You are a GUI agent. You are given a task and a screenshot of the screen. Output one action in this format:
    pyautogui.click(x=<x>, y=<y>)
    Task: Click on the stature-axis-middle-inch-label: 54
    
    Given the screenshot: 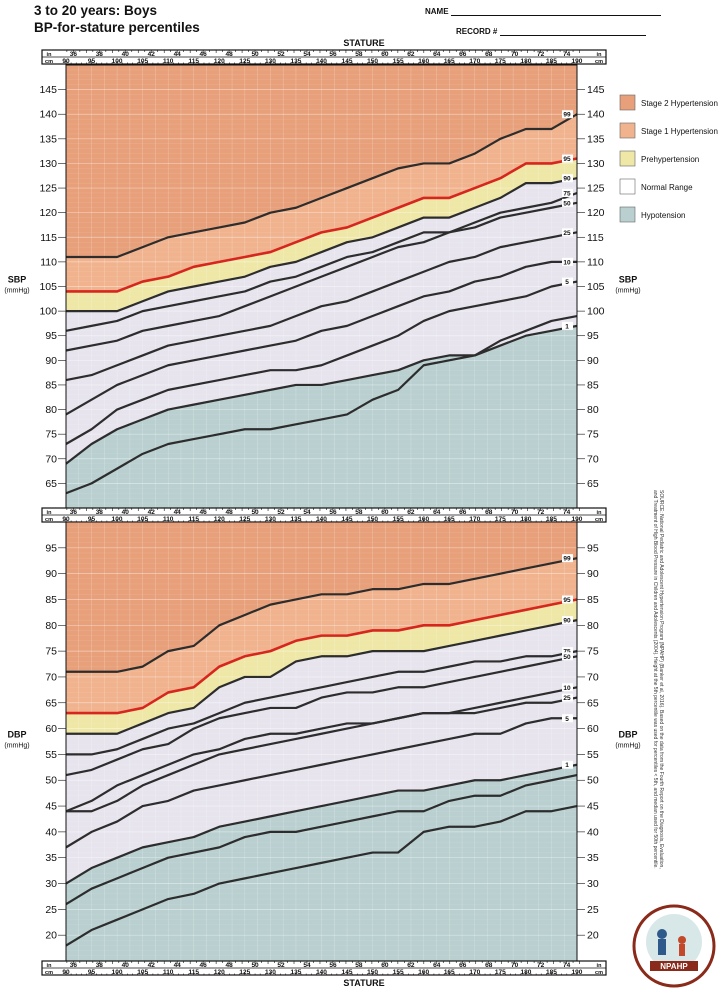 What is the action you would take?
    pyautogui.click(x=307, y=512)
    